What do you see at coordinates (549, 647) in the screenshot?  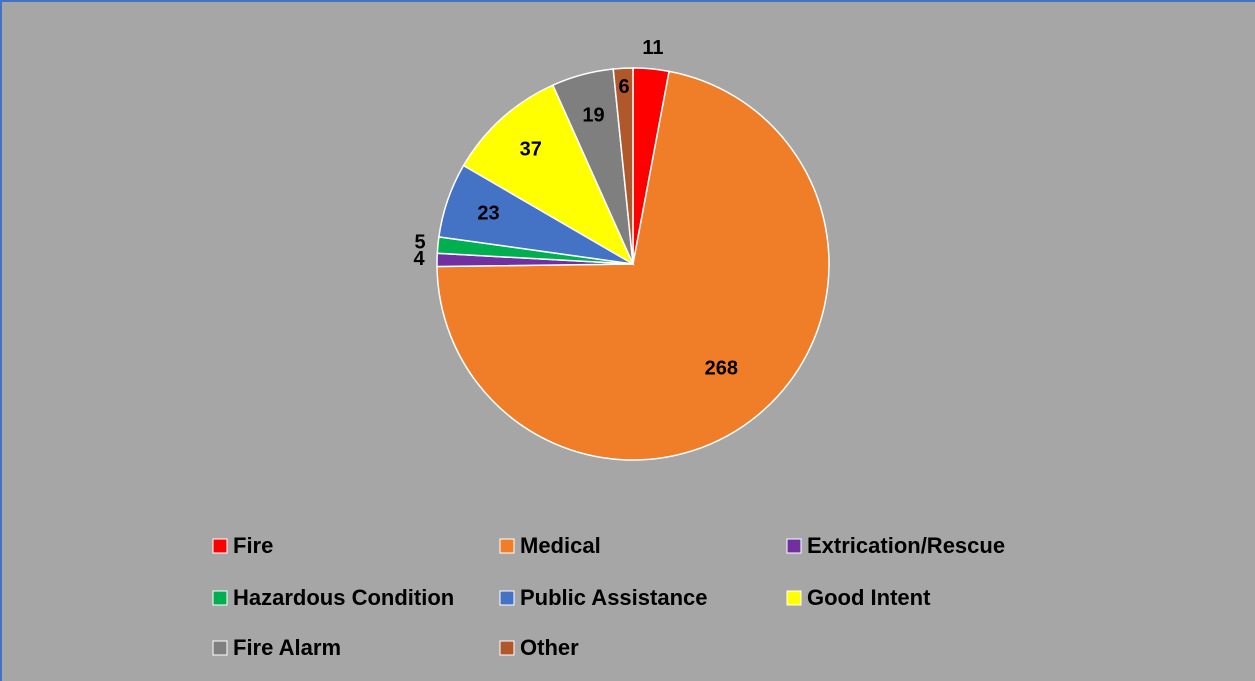 I see `legend-label: Other` at bounding box center [549, 647].